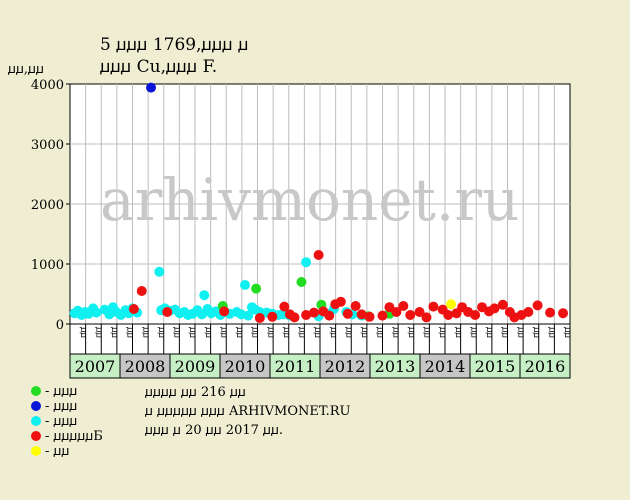 The height and width of the screenshot is (500, 630). I want to click on year-label: 2013, so click(395, 366).